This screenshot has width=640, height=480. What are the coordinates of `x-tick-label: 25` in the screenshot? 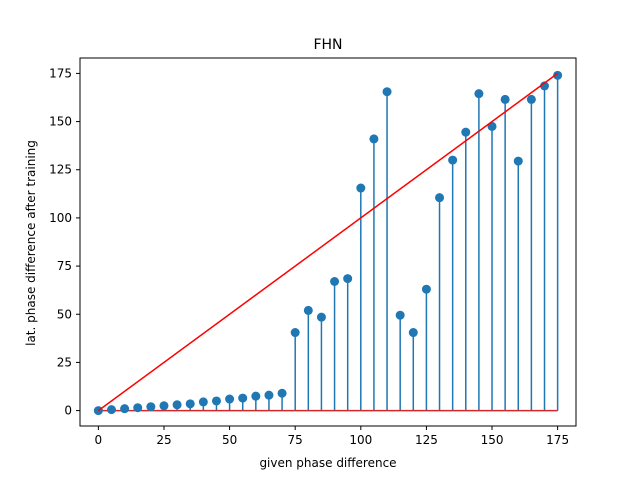 It's located at (163, 440).